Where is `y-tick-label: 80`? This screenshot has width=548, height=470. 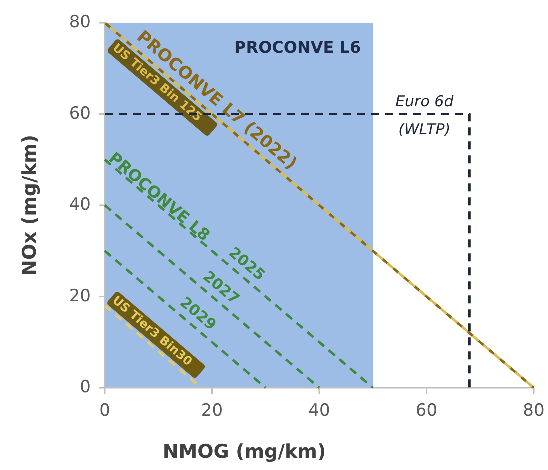
y-tick-label: 80 is located at coordinates (80, 22).